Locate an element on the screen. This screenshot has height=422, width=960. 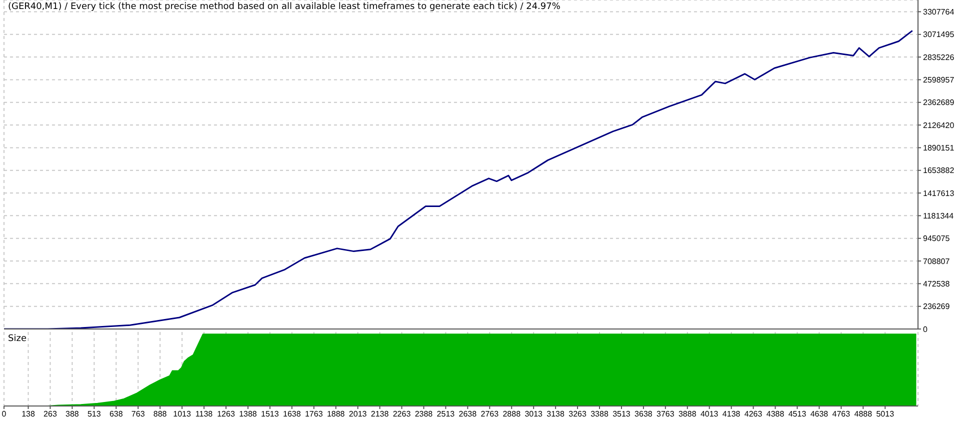
x-tick-label: 263 is located at coordinates (51, 414).